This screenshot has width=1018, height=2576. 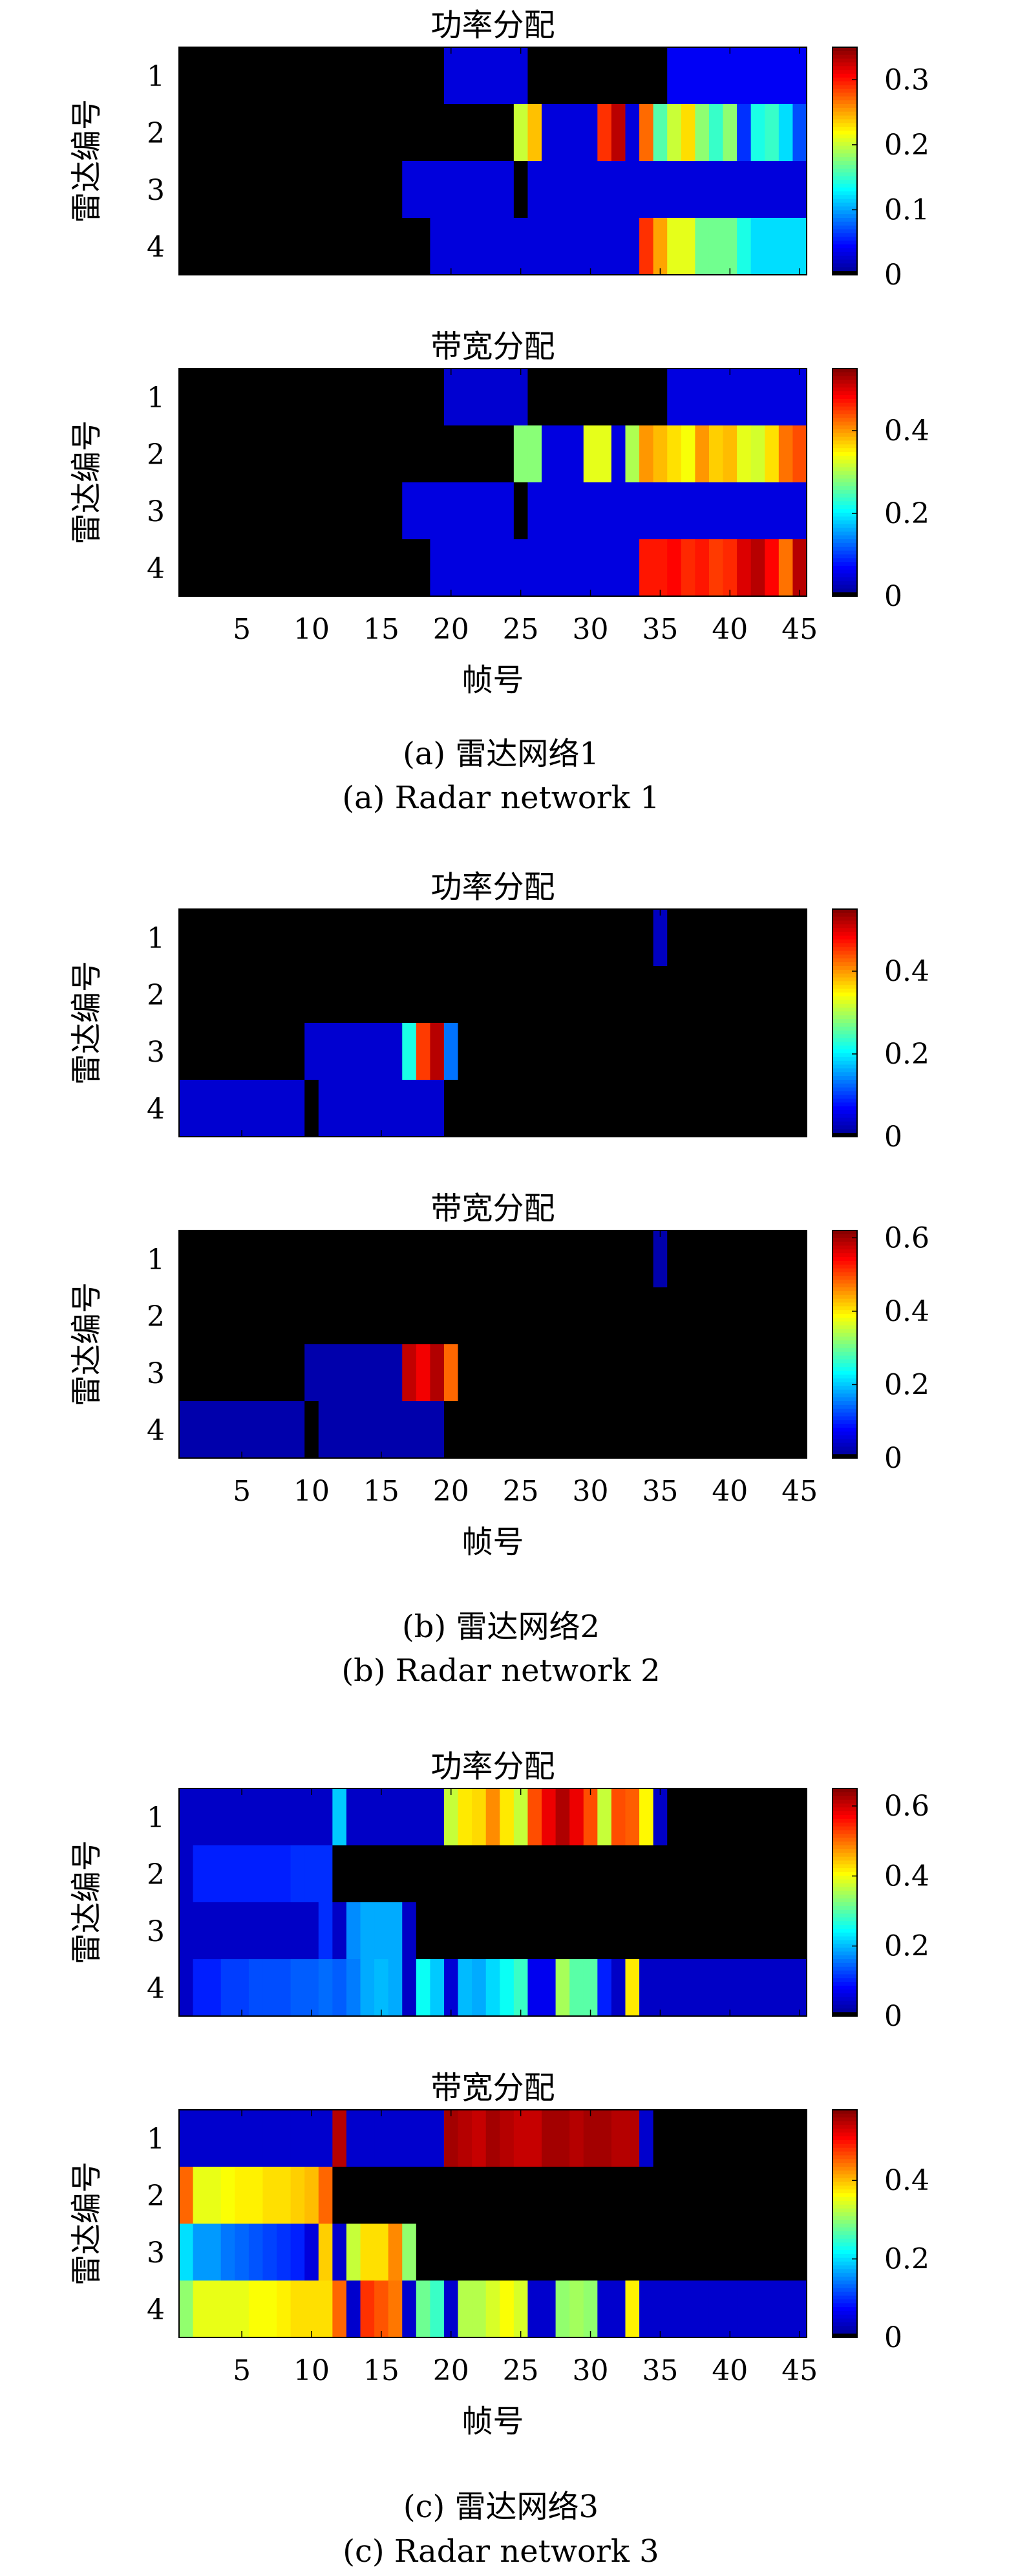 What do you see at coordinates (893, 1458) in the screenshot?
I see `colorbar-tick-label: 0` at bounding box center [893, 1458].